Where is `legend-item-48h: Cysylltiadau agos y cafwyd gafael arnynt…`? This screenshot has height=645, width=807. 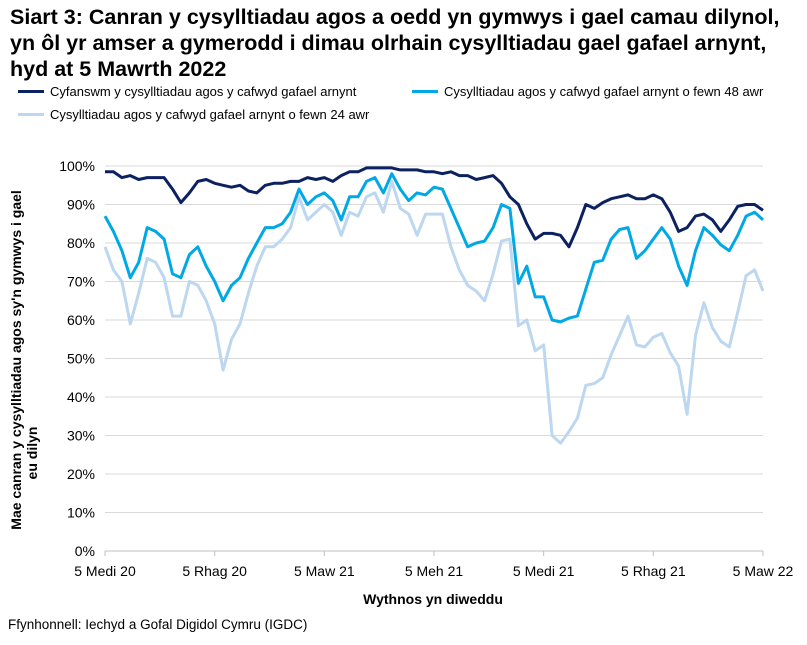
legend-item-48h: Cysylltiadau agos y cafwyd gafael arnynt… is located at coordinates (587, 91).